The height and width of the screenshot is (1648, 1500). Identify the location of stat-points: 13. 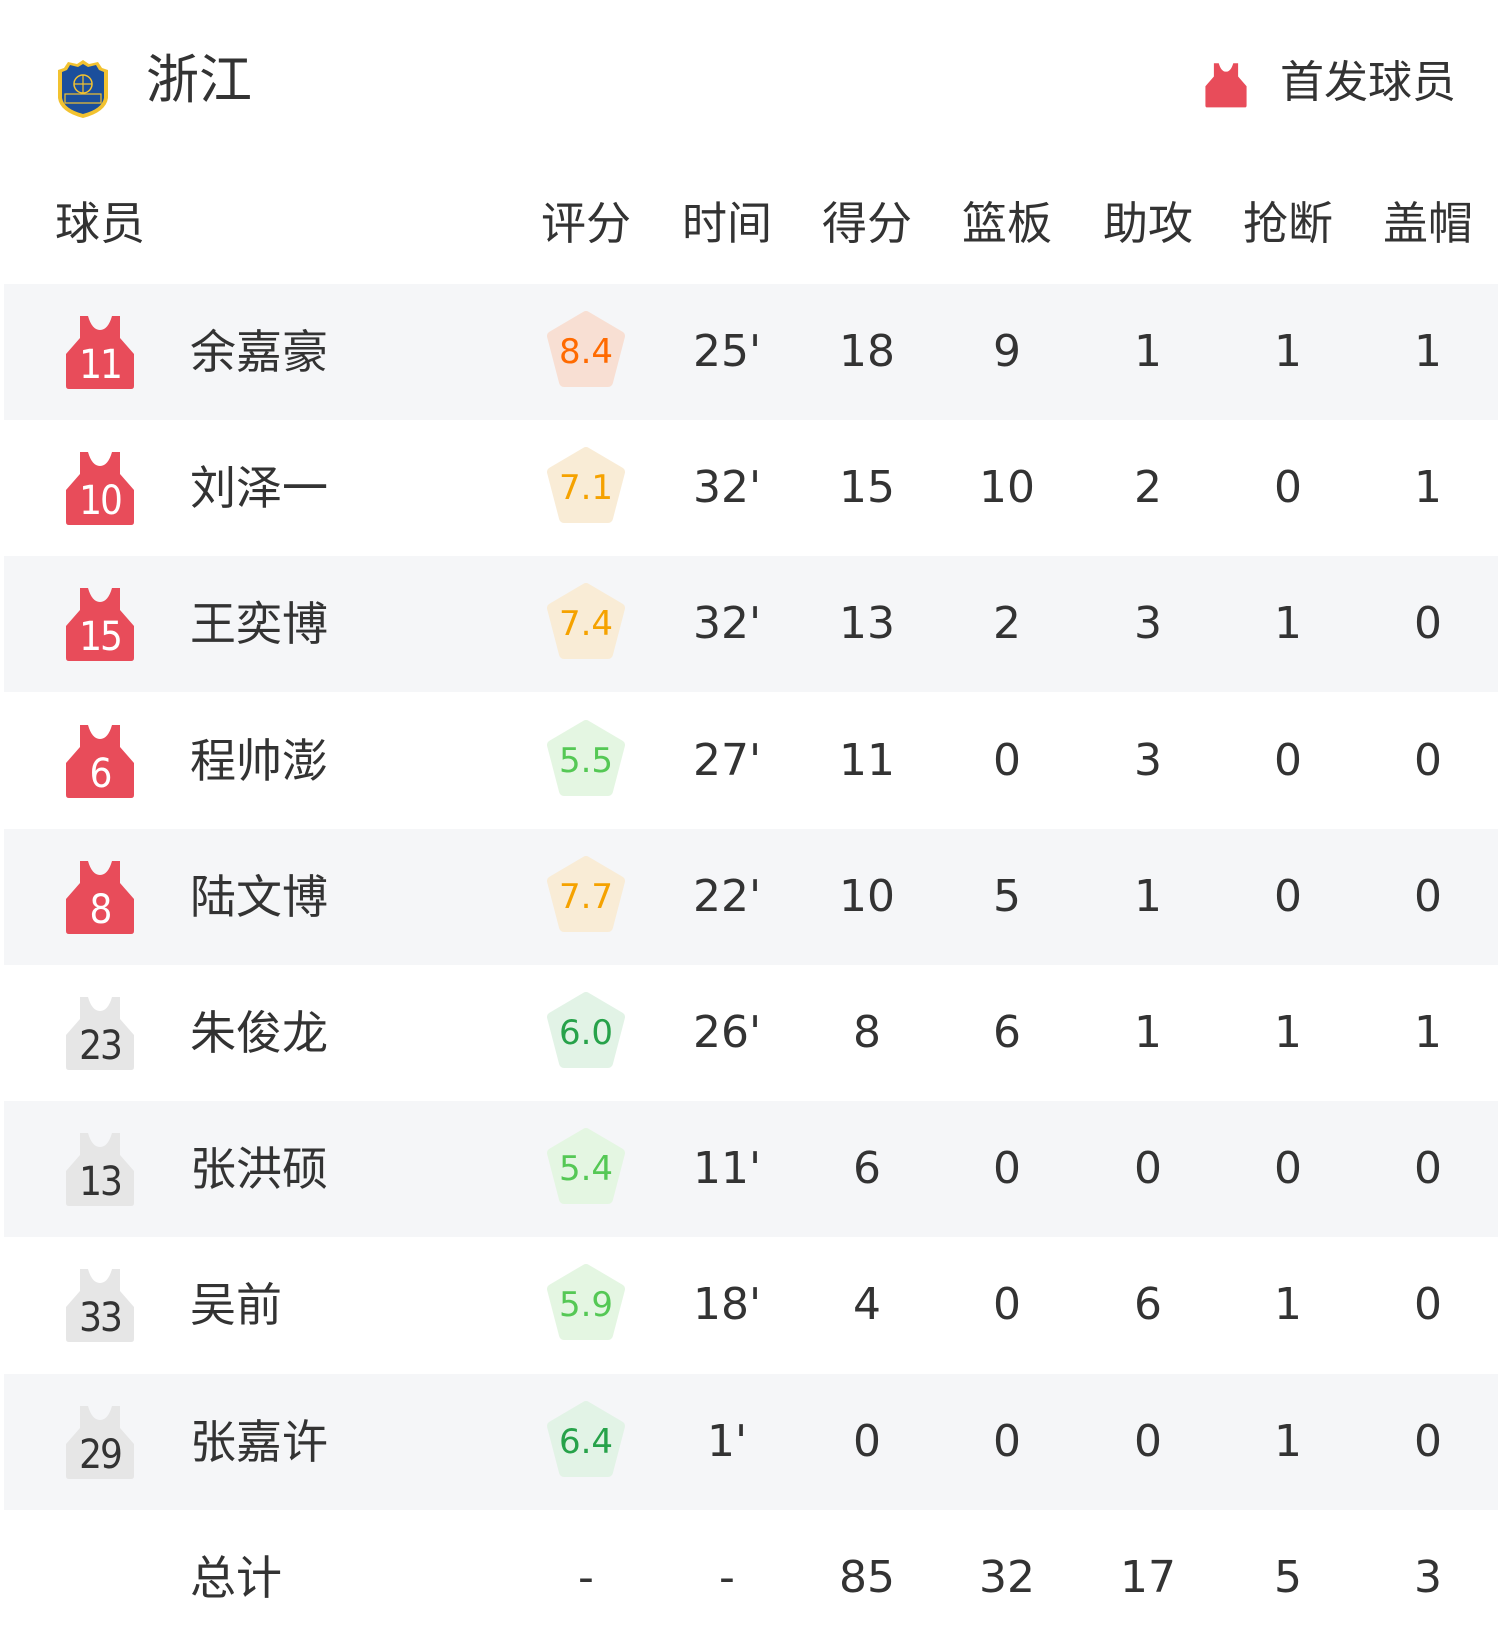
(867, 624).